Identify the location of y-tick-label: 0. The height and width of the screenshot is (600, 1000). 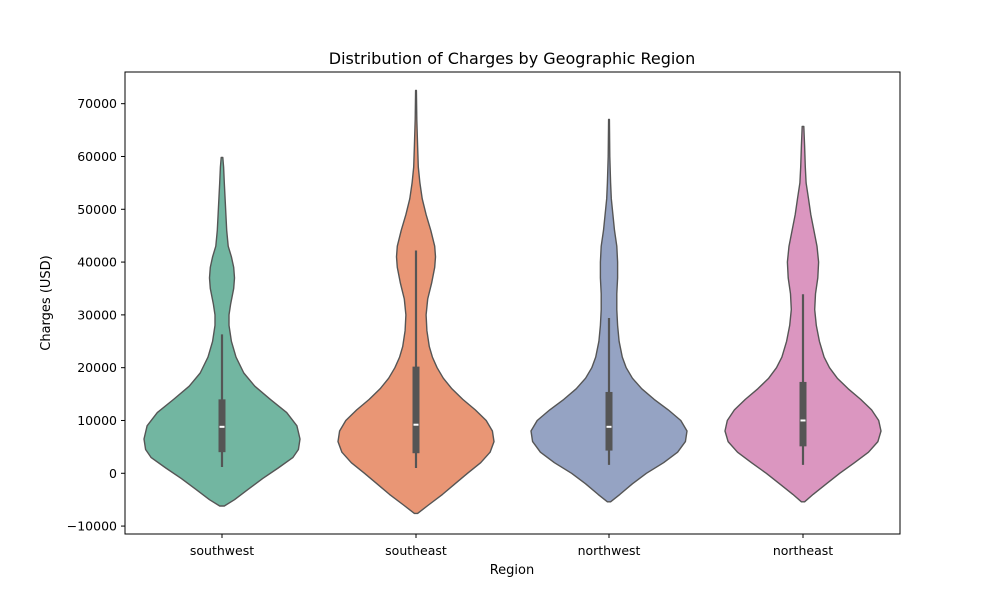
(113, 473).